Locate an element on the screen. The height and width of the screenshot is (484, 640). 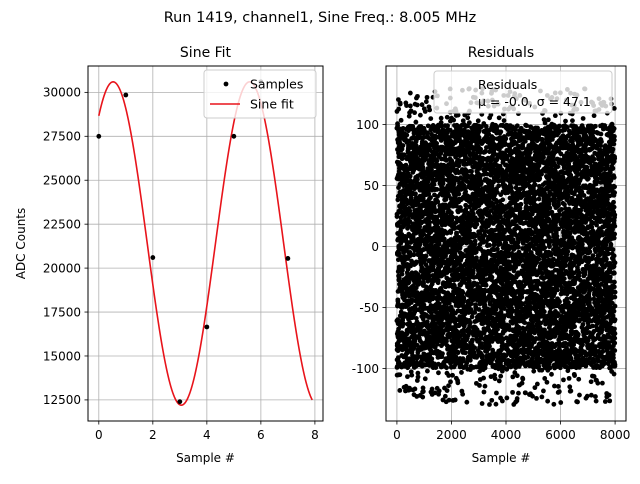
sine-fit-xtick-label: 4 is located at coordinates (207, 435).